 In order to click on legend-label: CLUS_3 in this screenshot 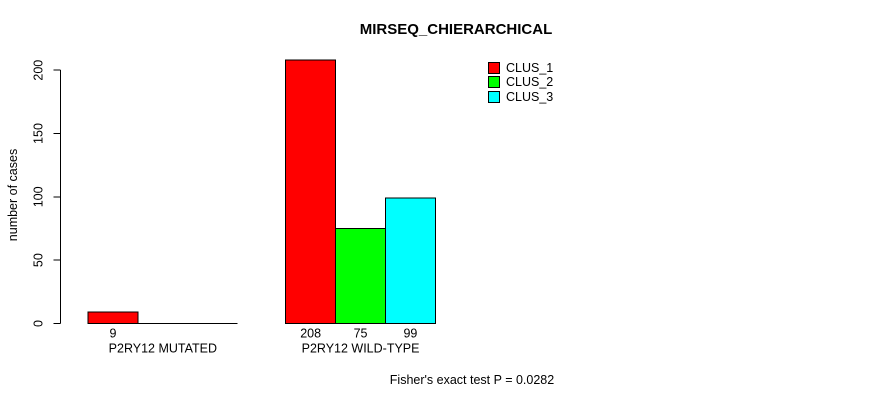, I will do `click(530, 96)`.